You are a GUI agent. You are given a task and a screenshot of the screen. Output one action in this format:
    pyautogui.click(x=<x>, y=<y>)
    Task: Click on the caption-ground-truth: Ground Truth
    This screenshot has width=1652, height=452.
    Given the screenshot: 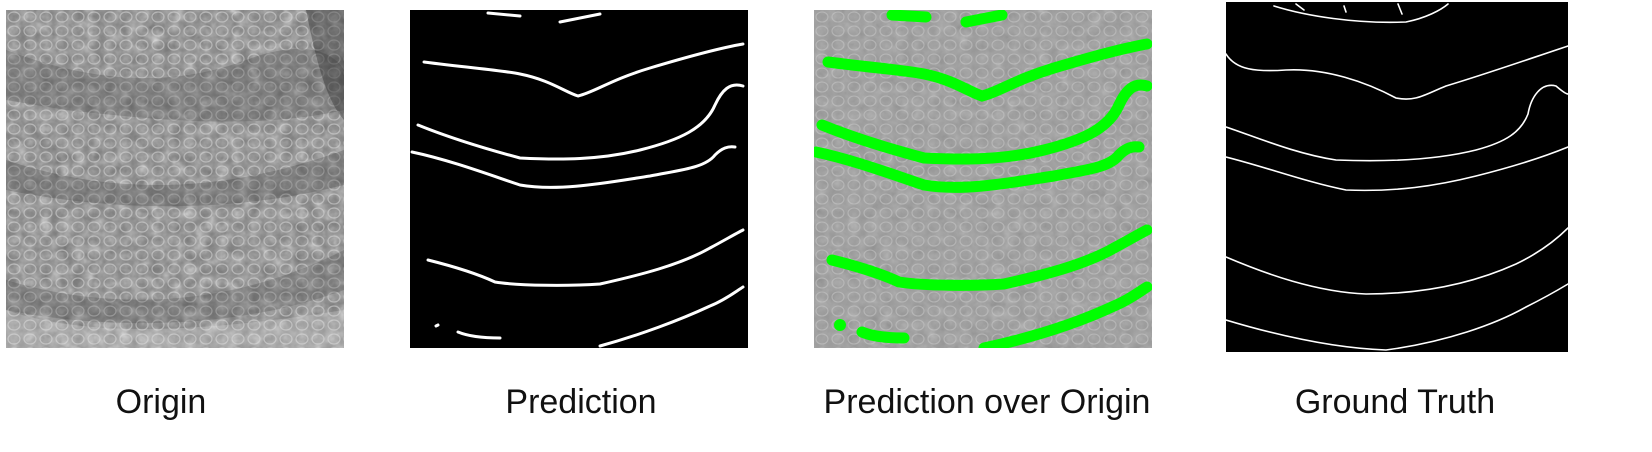 What is the action you would take?
    pyautogui.click(x=1395, y=402)
    